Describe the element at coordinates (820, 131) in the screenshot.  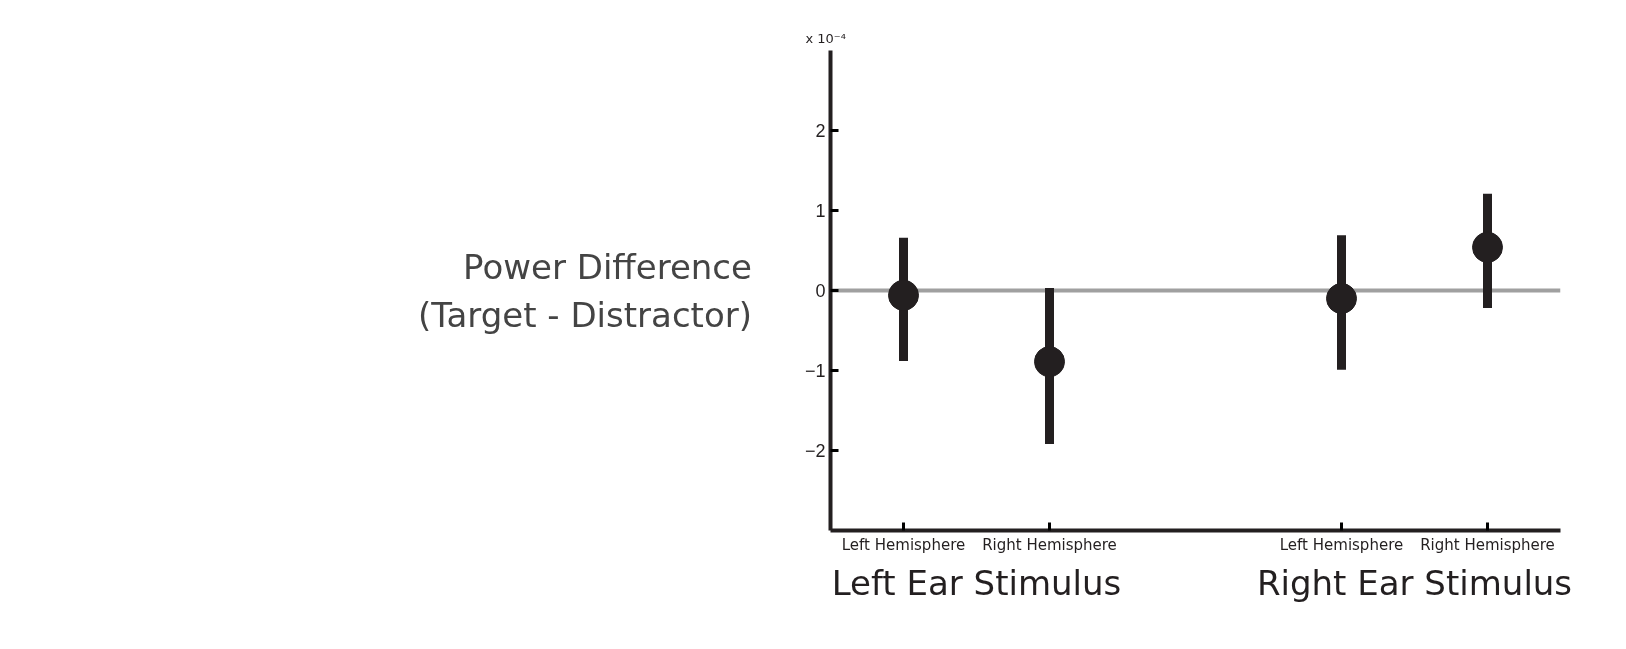
I see `y-tick-label: 2` at that location.